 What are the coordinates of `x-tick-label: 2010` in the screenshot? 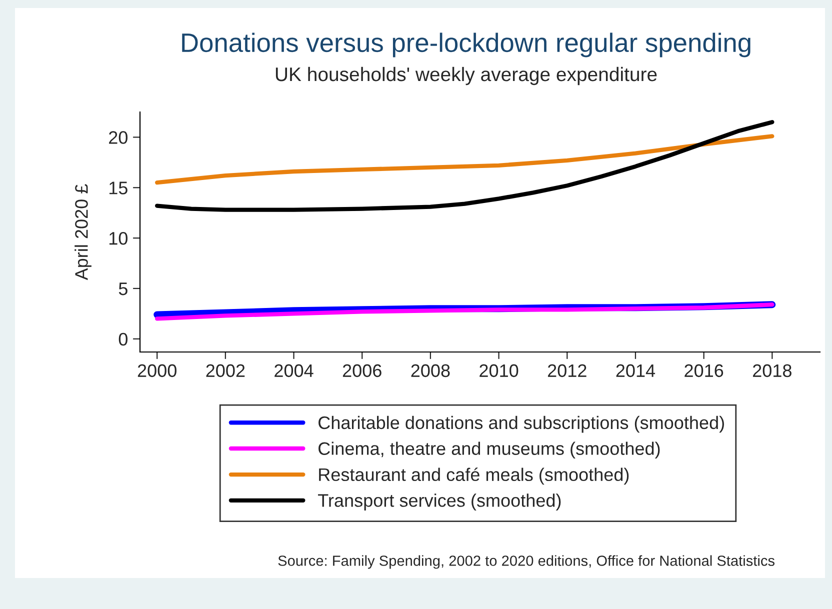 It's located at (499, 371).